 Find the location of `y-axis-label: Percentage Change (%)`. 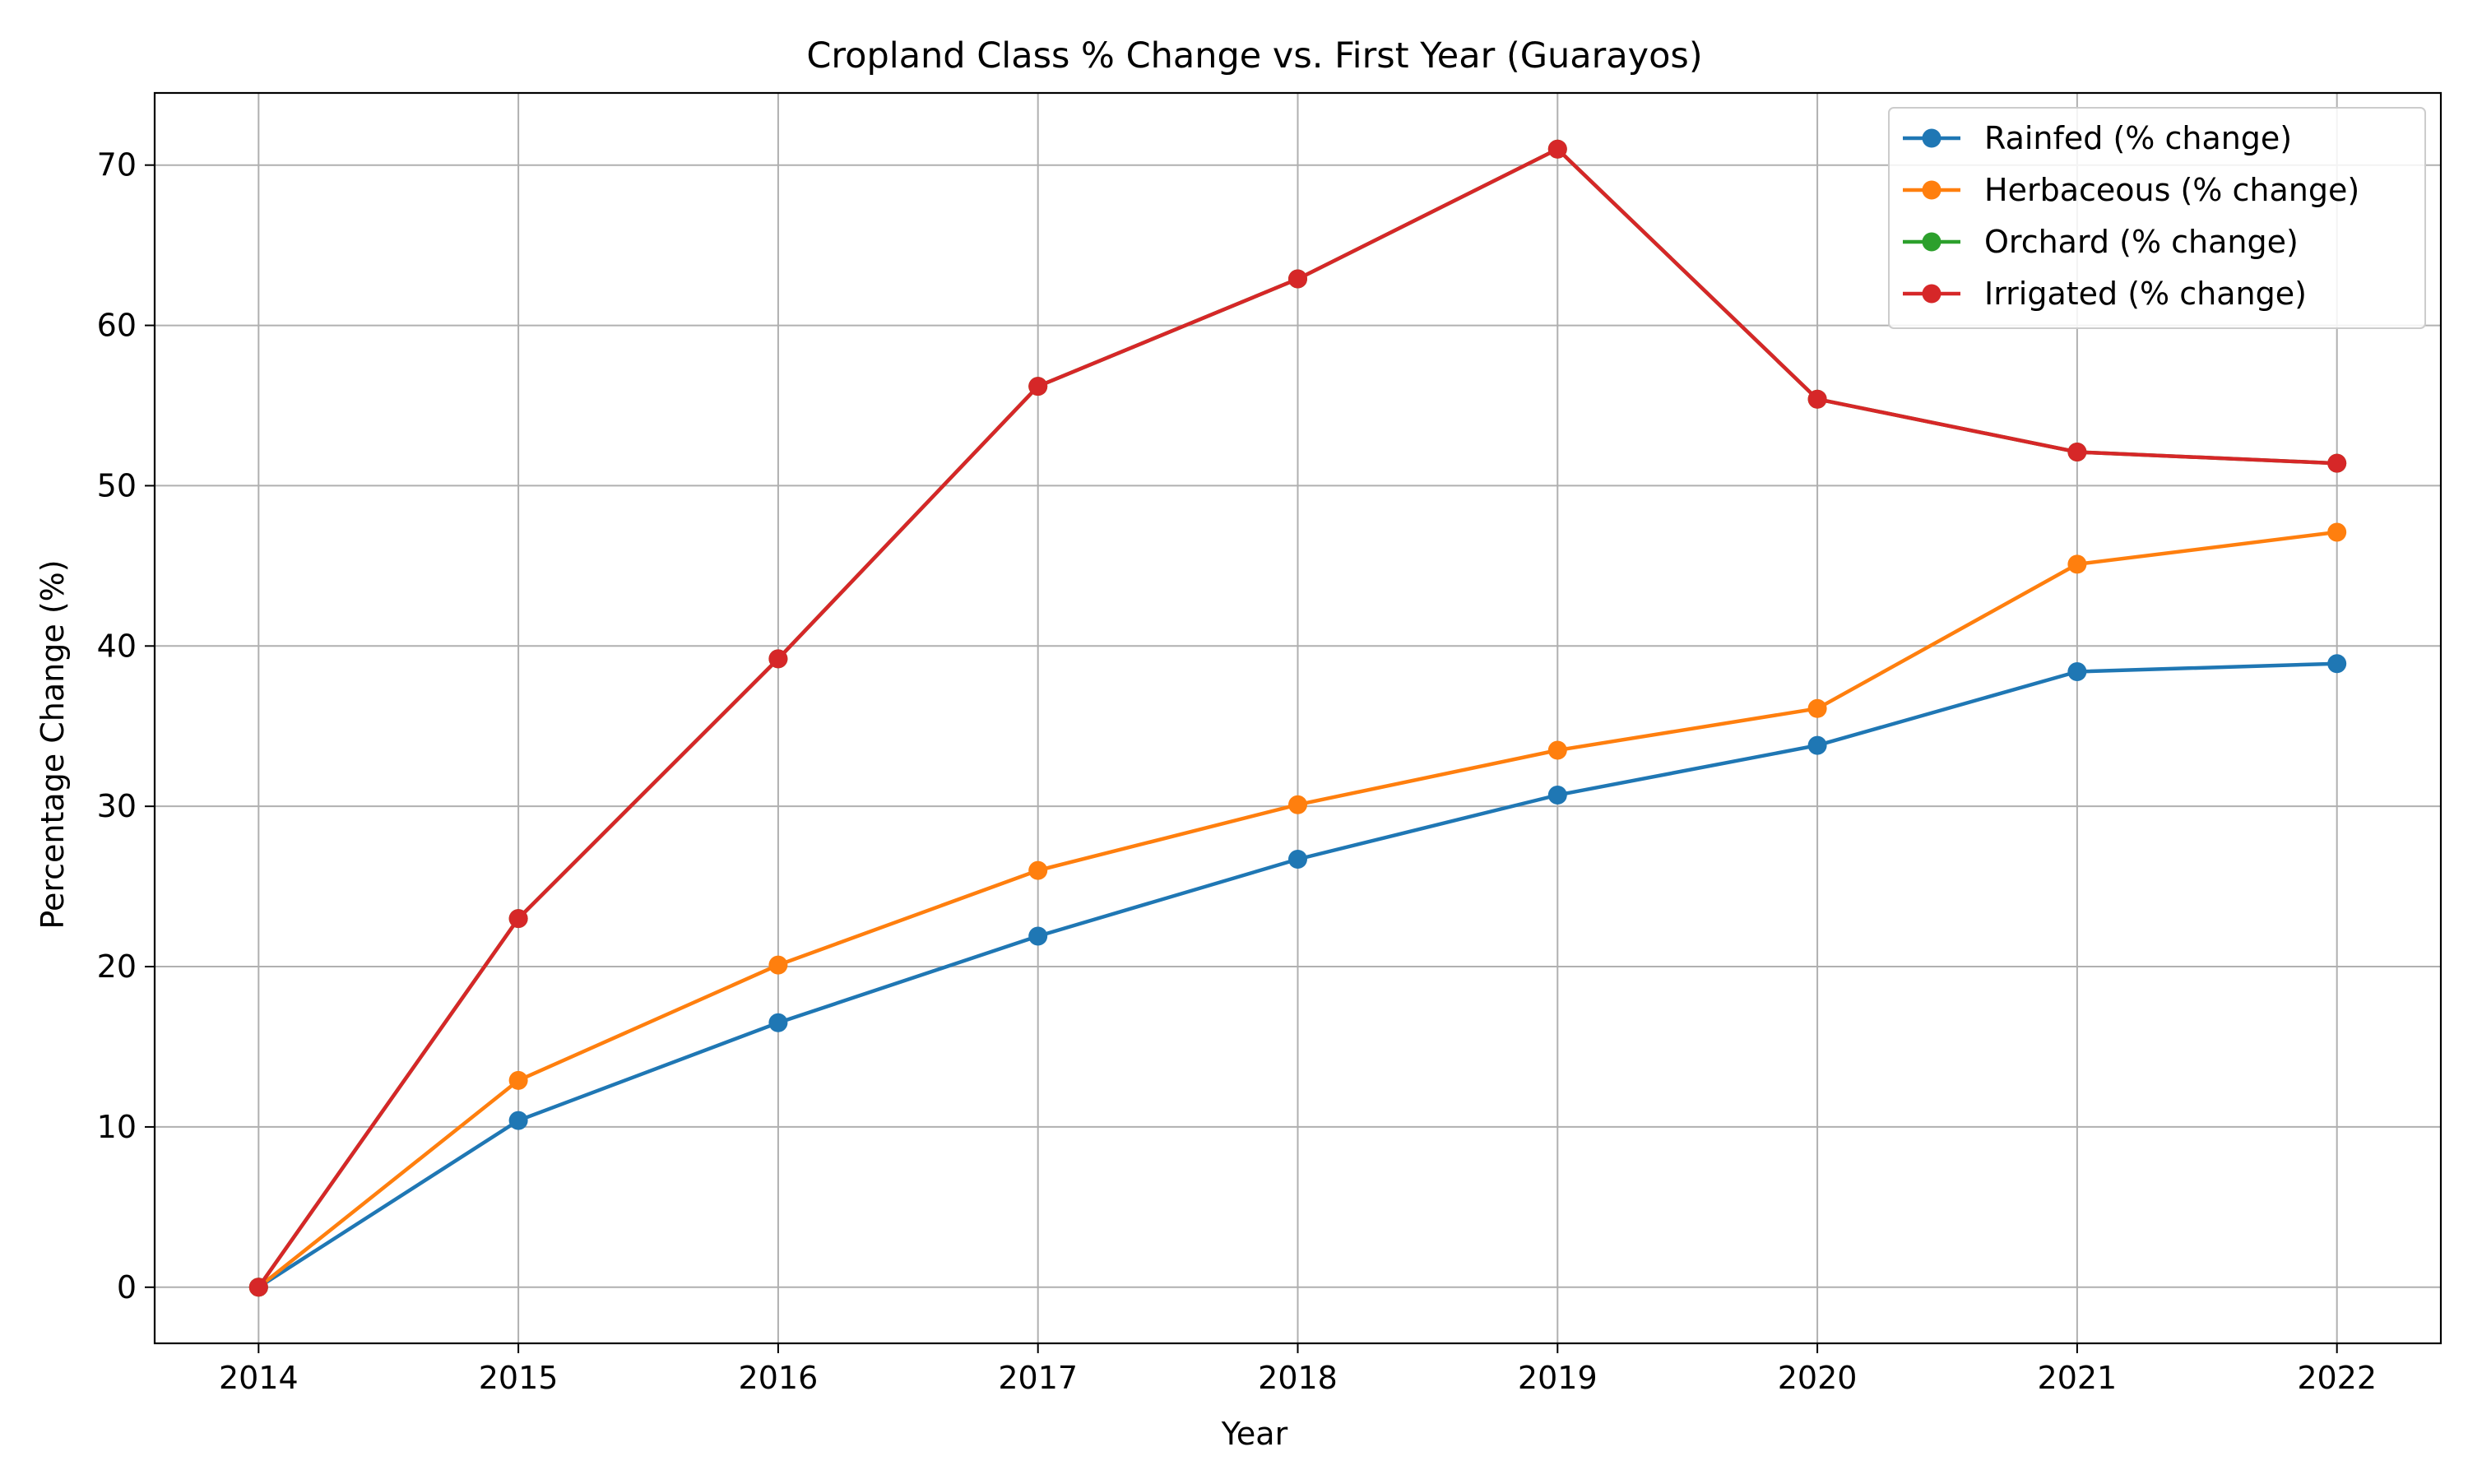

y-axis-label: Percentage Change (%) is located at coordinates (53, 744).